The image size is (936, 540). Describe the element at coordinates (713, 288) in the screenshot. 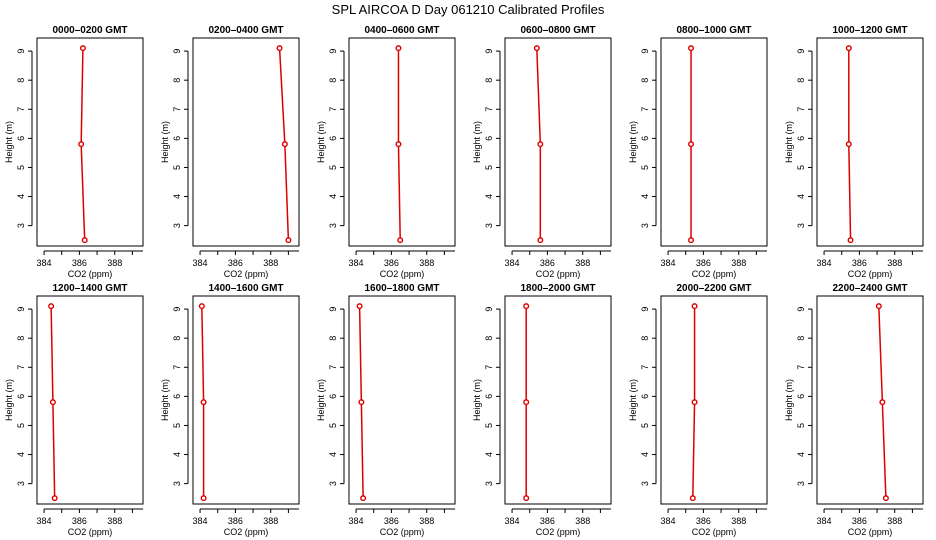

I see `panel-title: 2000–2200 GMT` at that location.